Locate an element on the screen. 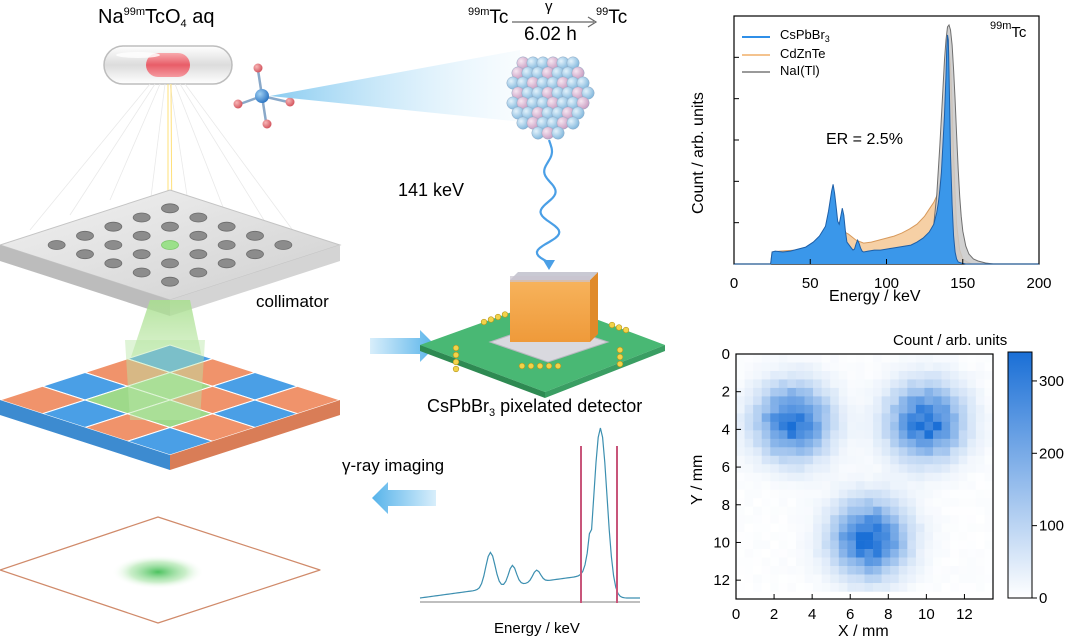 The width and height of the screenshot is (1080, 642). x-tick-label: 0 is located at coordinates (736, 614).